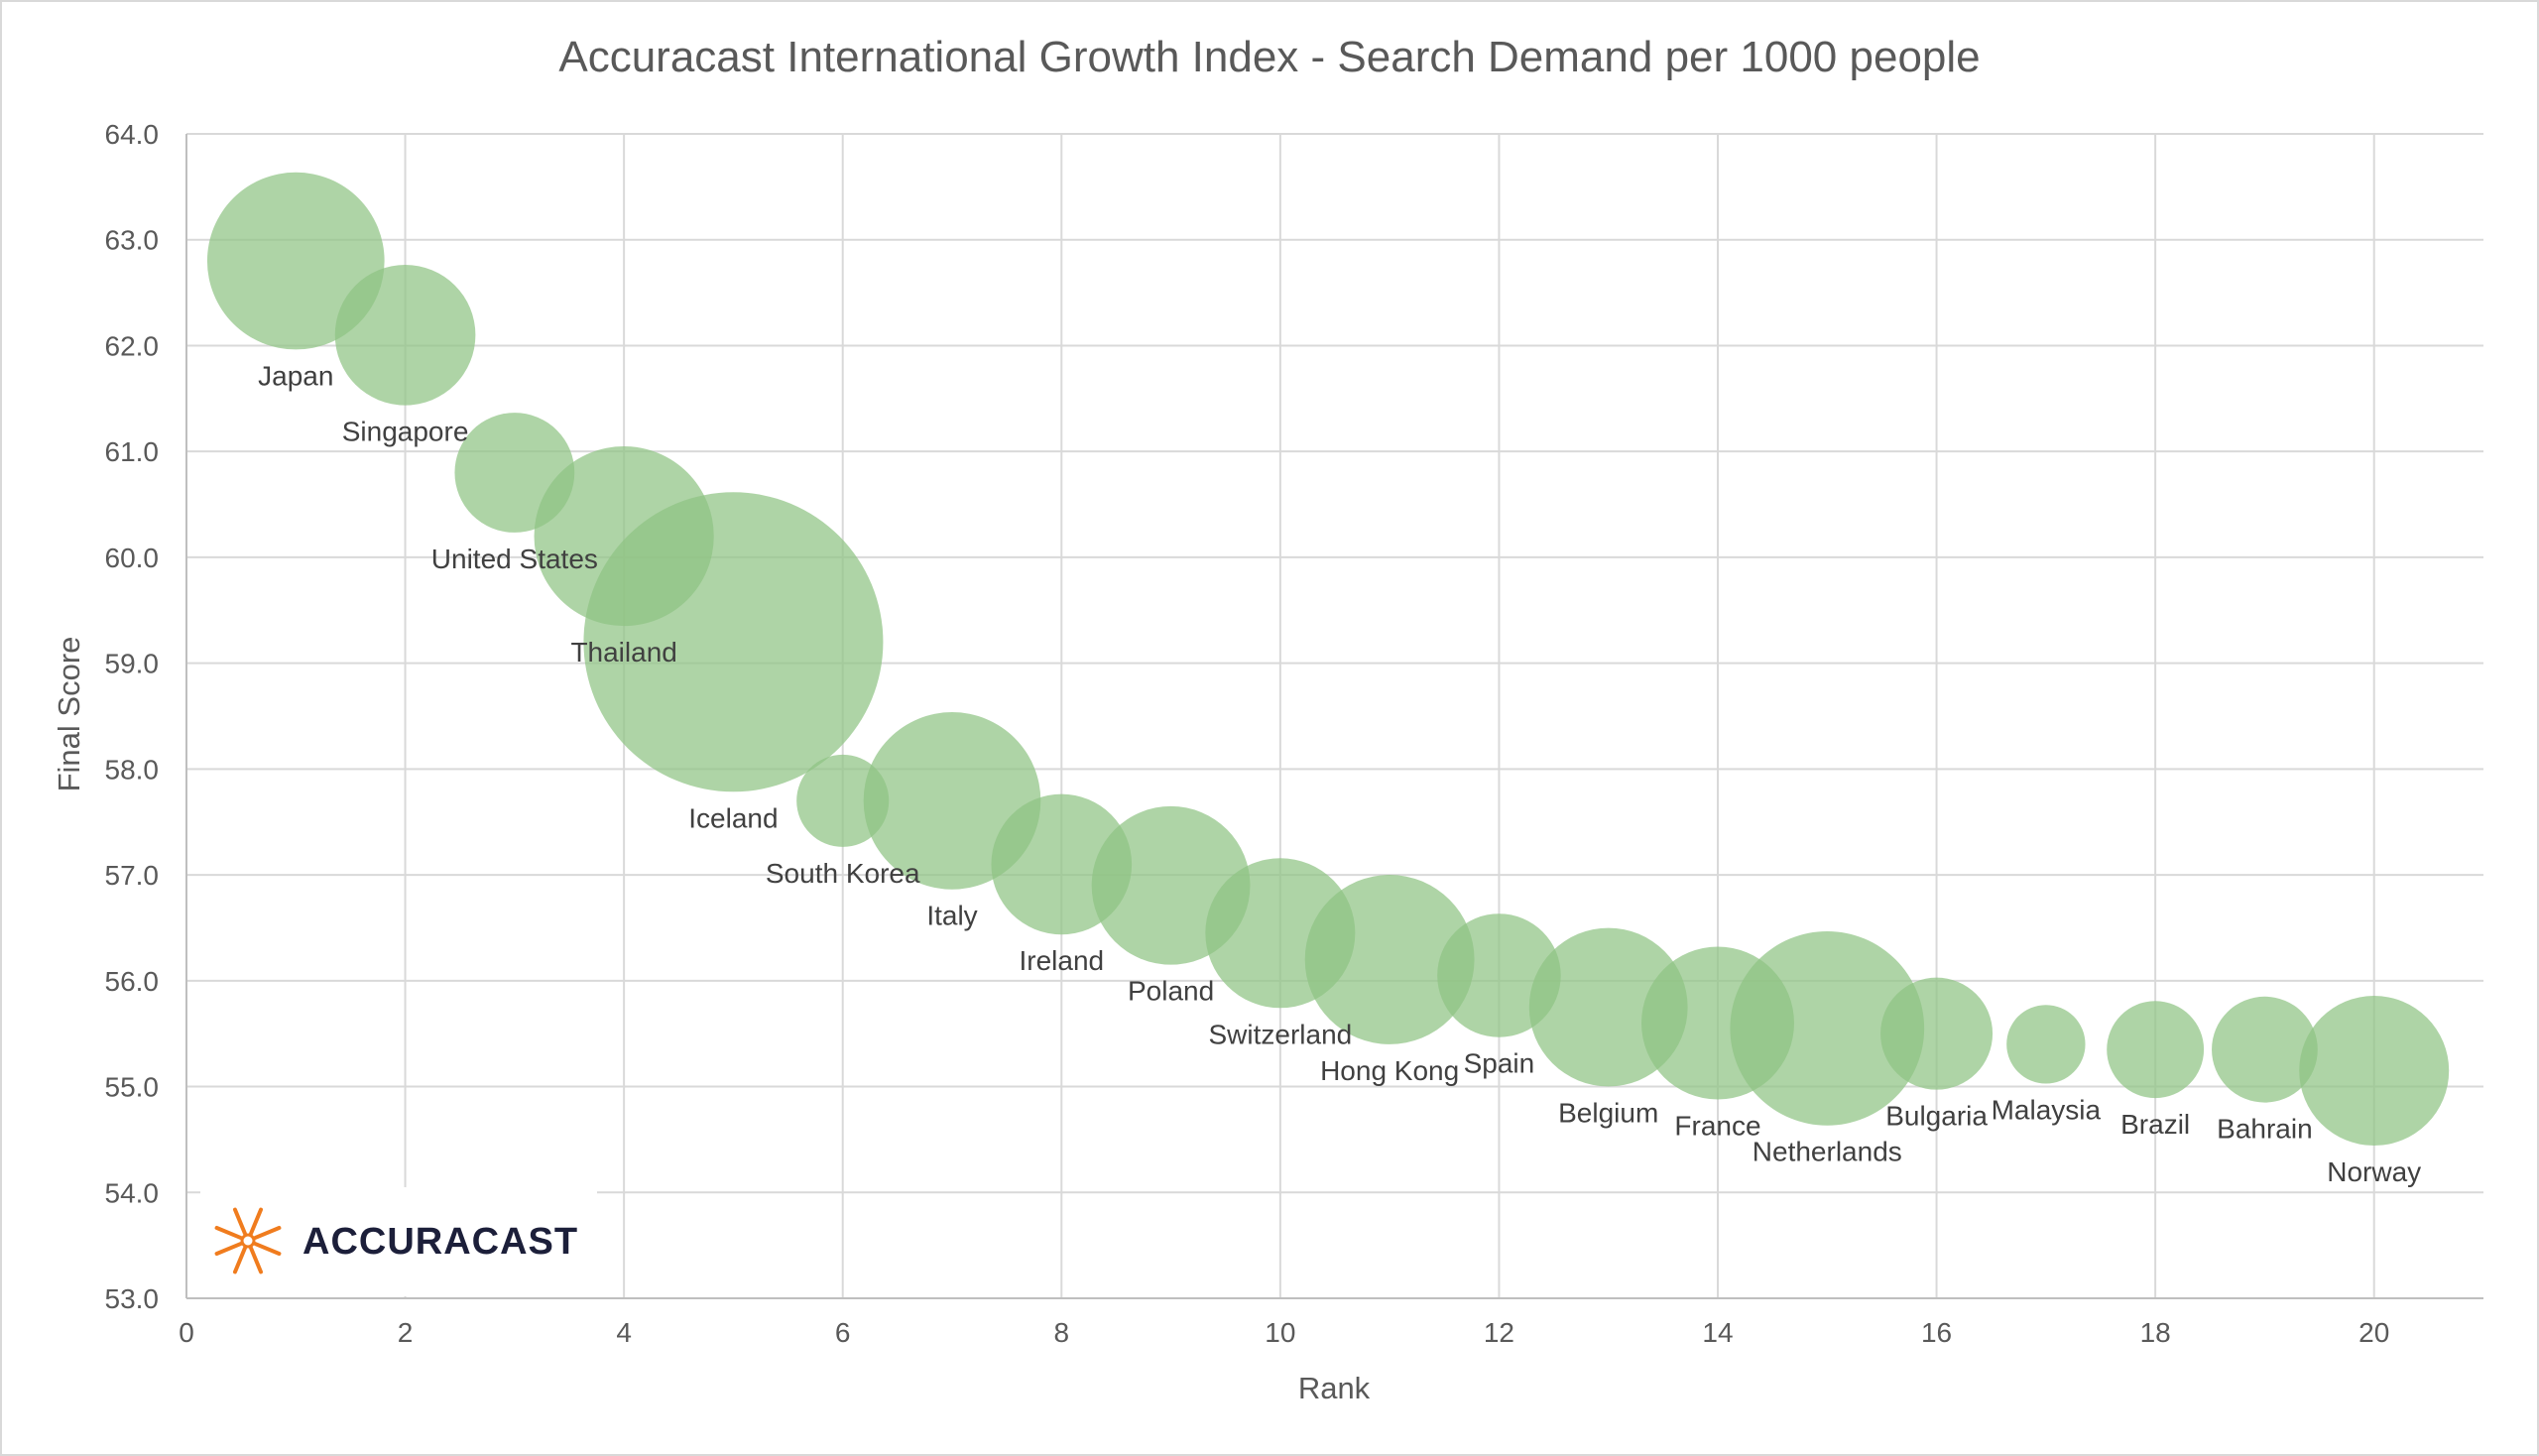 The width and height of the screenshot is (2539, 1456). What do you see at coordinates (514, 559) in the screenshot?
I see `data-label: United States` at bounding box center [514, 559].